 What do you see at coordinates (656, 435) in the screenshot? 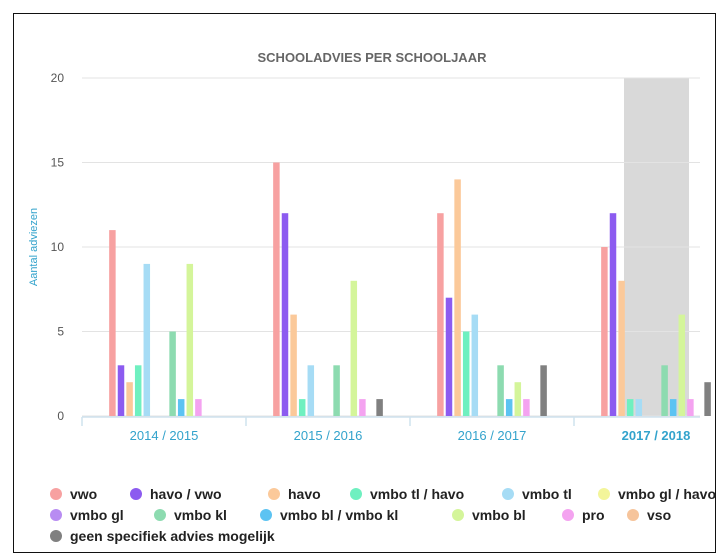
I see `x-tick-label: 2017 / 2018` at bounding box center [656, 435].